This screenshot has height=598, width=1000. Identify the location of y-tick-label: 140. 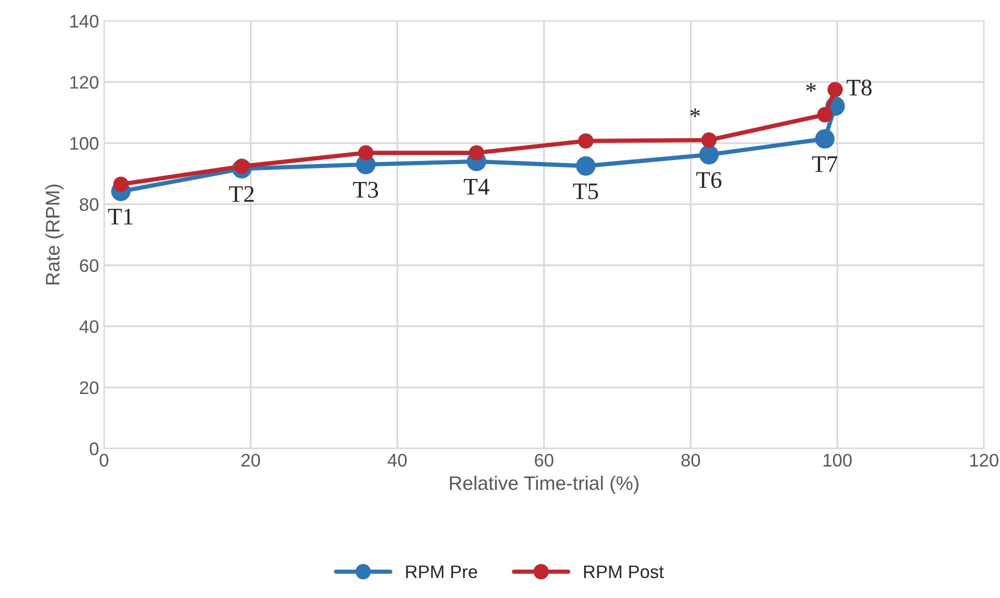
(84, 21).